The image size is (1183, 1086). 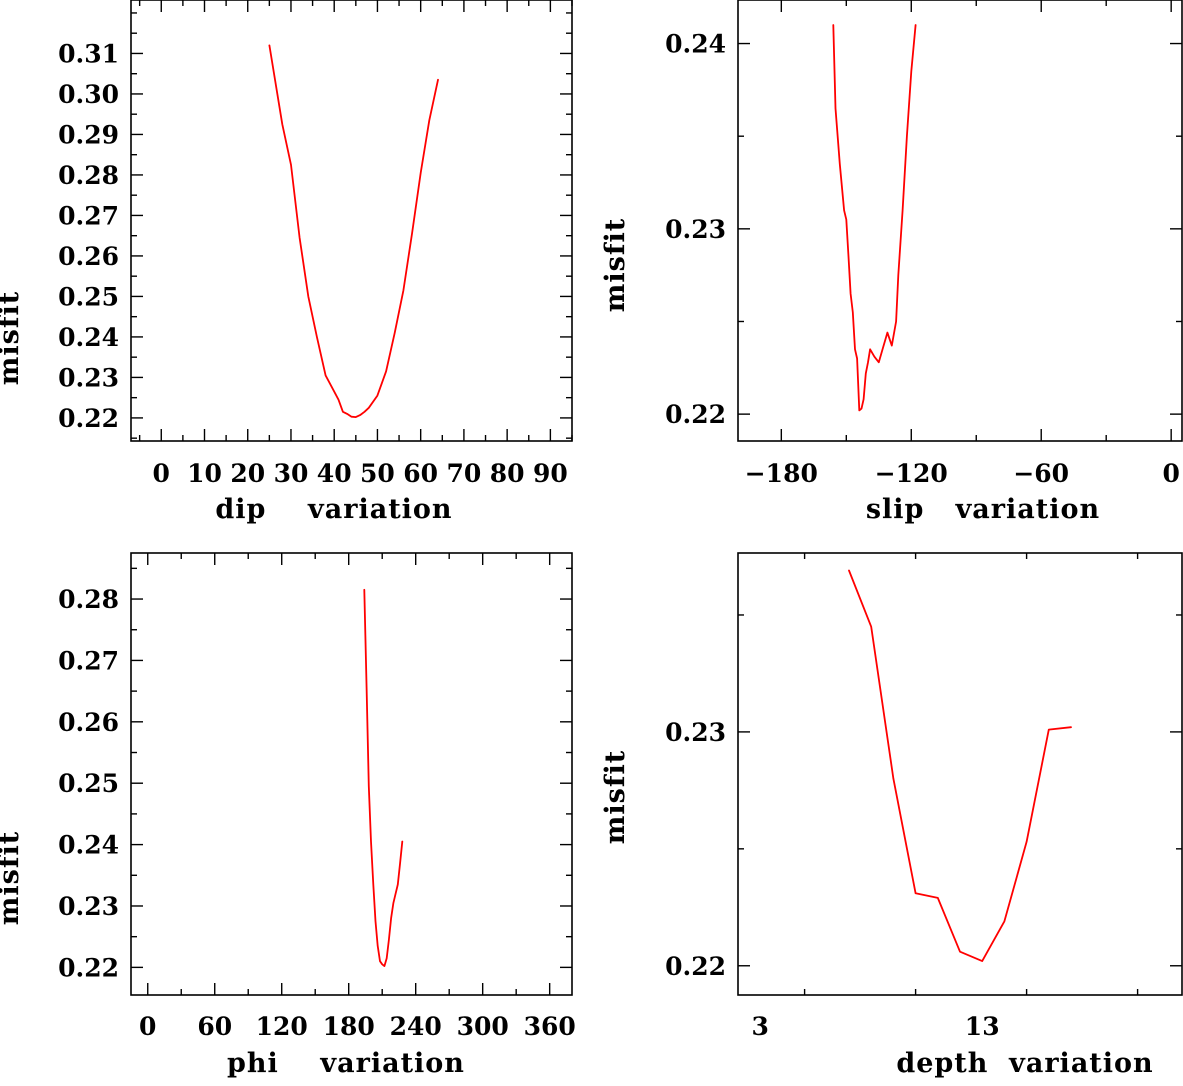 What do you see at coordinates (377, 473) in the screenshot?
I see `x-tick-label: 50` at bounding box center [377, 473].